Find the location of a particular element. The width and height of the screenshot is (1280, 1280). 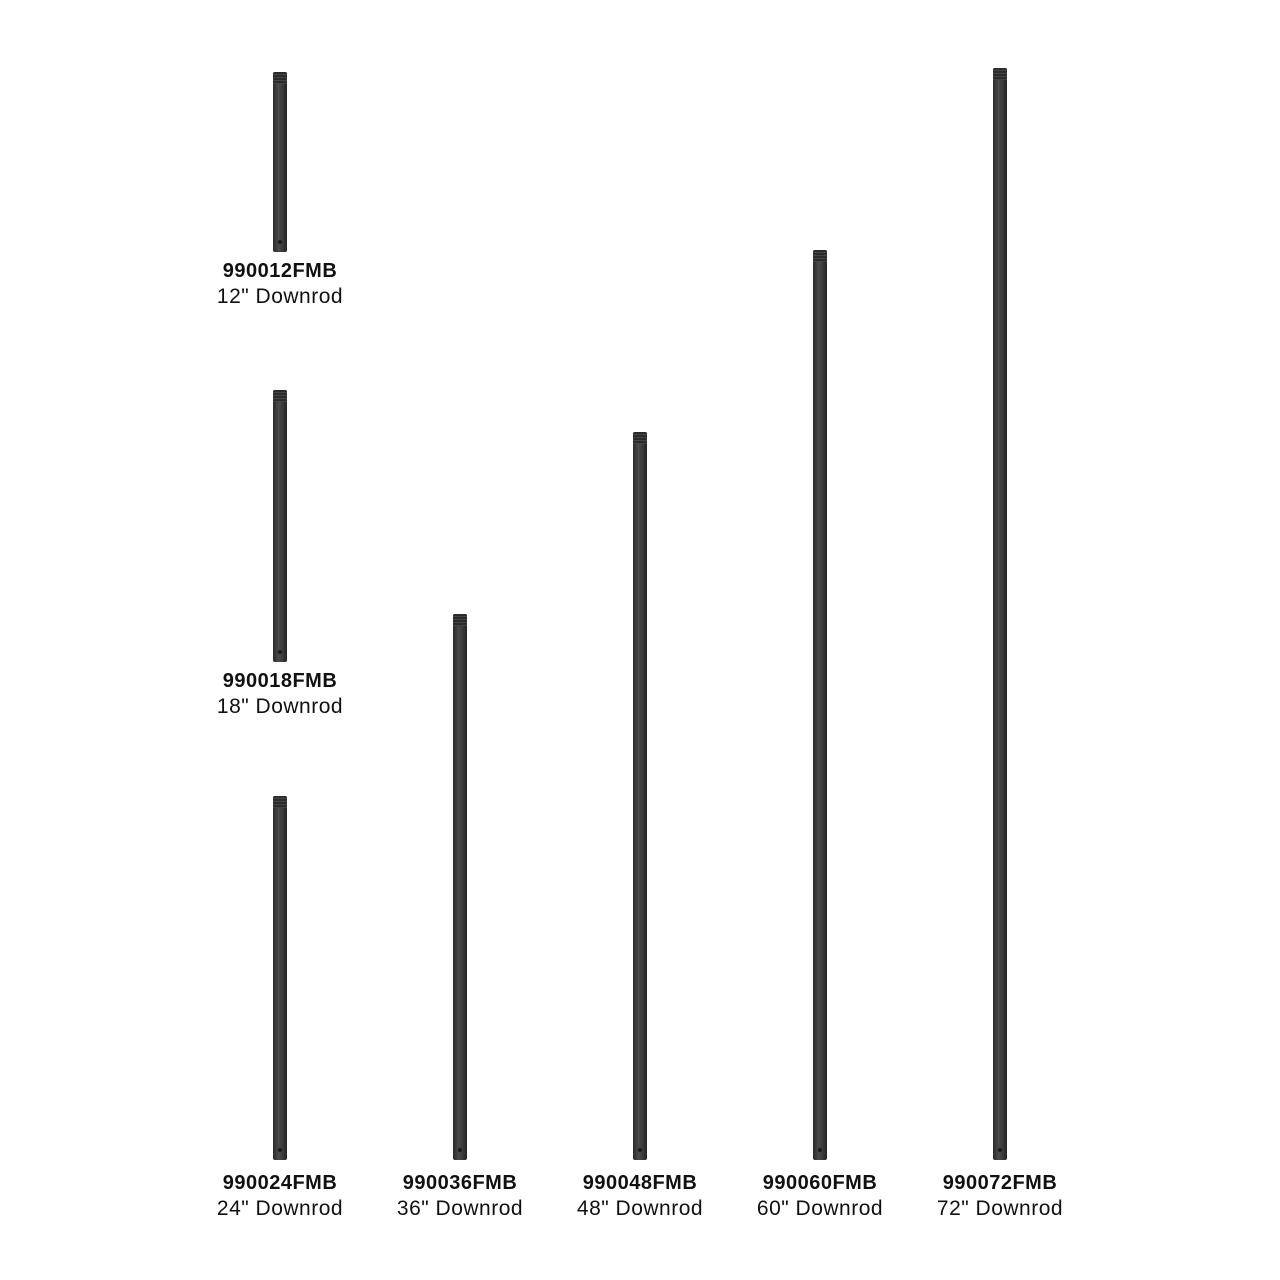

product-label: 990060FMB 60" Downrod is located at coordinates (820, 1196).